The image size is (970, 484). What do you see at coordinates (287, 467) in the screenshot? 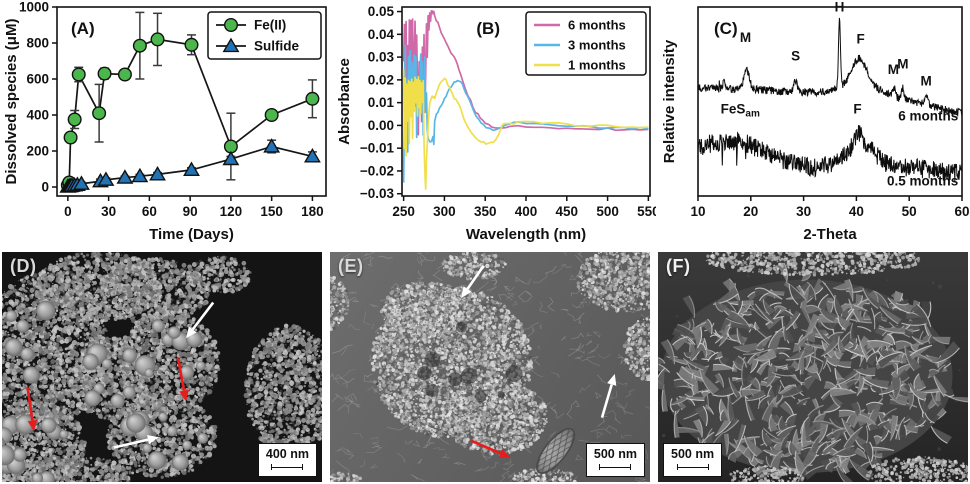
I see `scale-bar-line-d` at bounding box center [287, 467].